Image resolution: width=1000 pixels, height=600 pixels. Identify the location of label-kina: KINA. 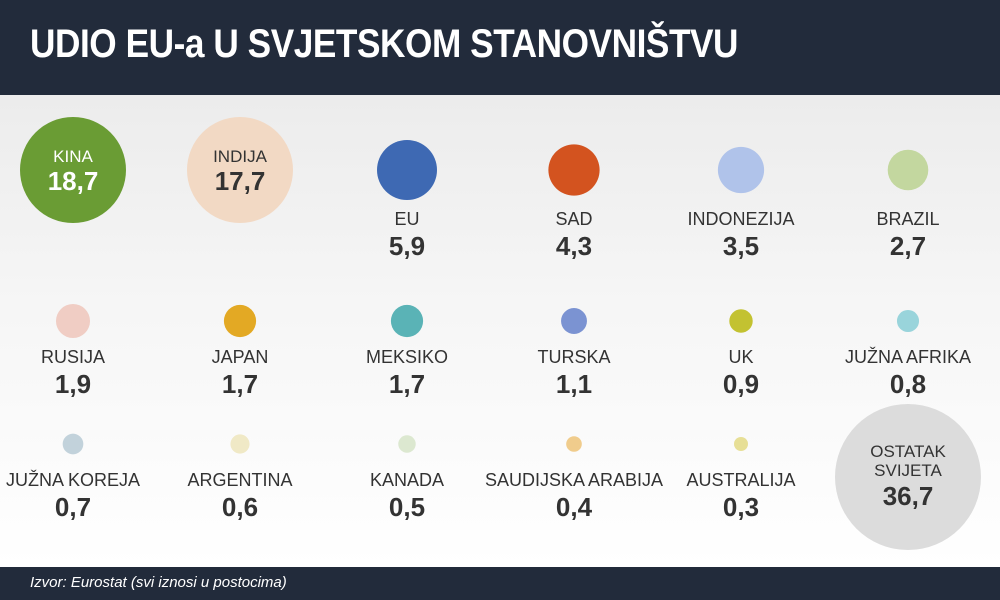
(73, 156).